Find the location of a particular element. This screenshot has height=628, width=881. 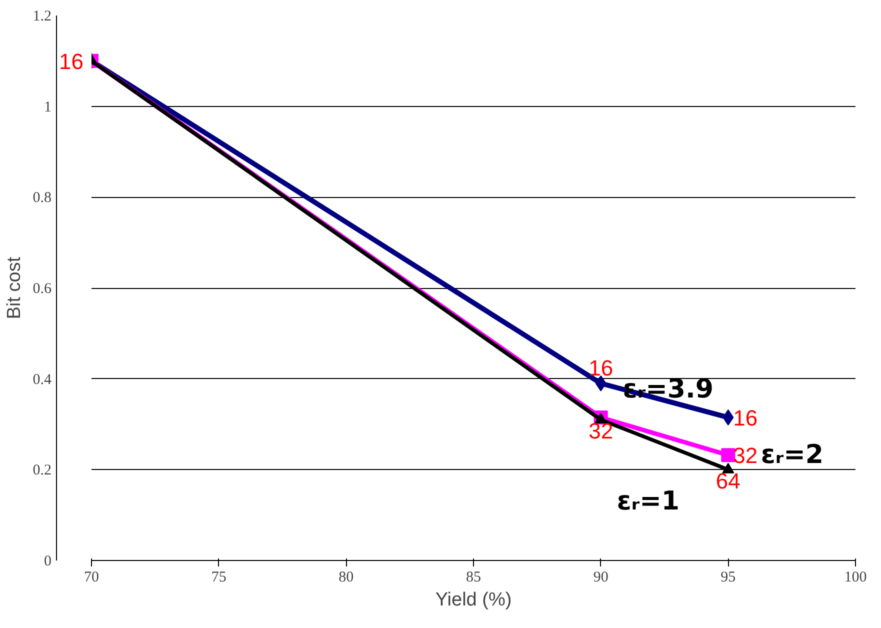

x-tick-label: 70 is located at coordinates (91, 578).